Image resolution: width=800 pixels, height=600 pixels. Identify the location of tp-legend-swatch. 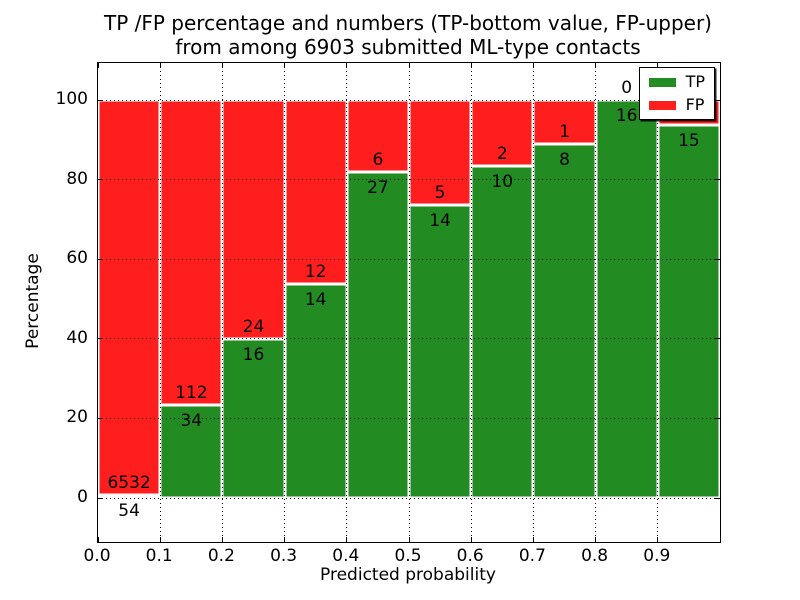
(662, 82).